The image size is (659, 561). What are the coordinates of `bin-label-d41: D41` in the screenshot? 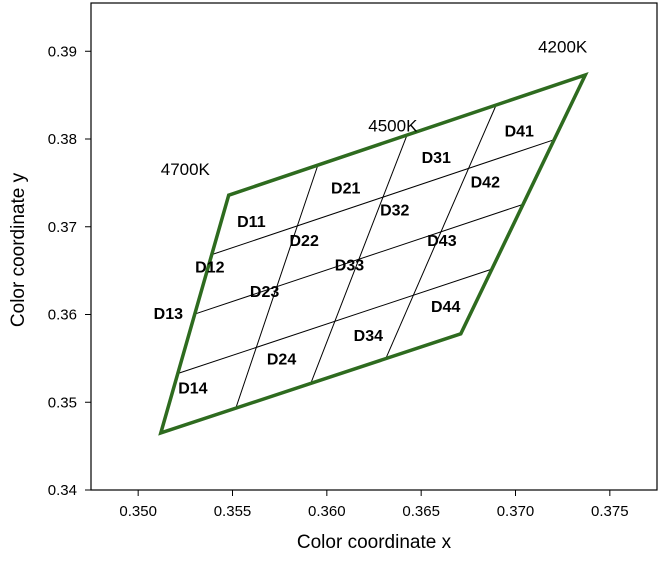 It's located at (519, 131).